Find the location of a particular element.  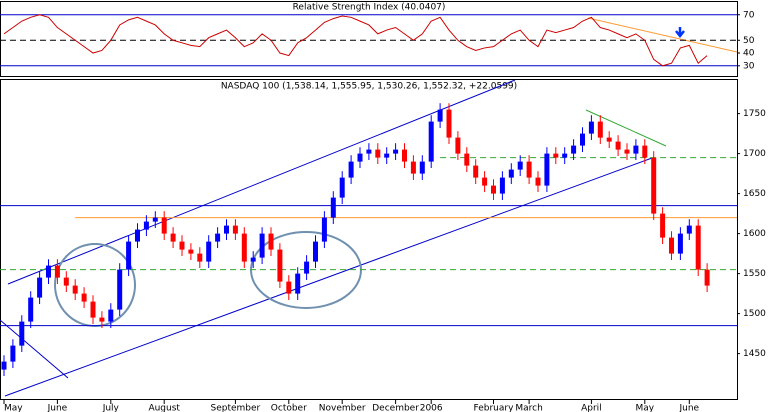

x-tick-label: August is located at coordinates (164, 408).